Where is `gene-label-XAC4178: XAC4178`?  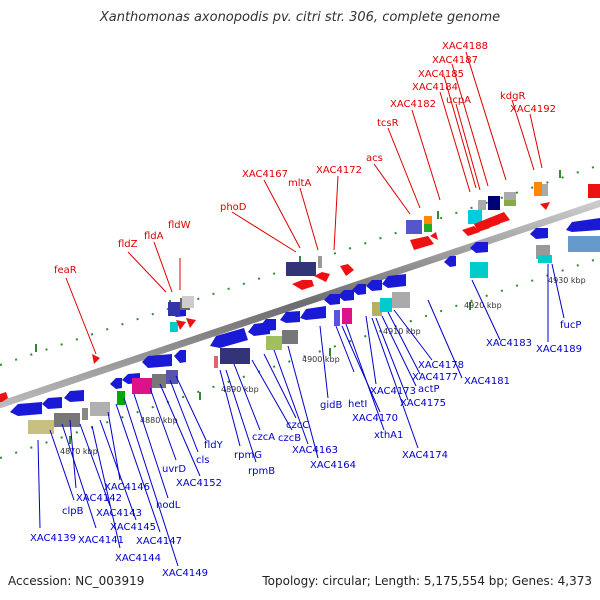
gene-label-XAC4178: XAC4178 is located at coordinates (441, 365).